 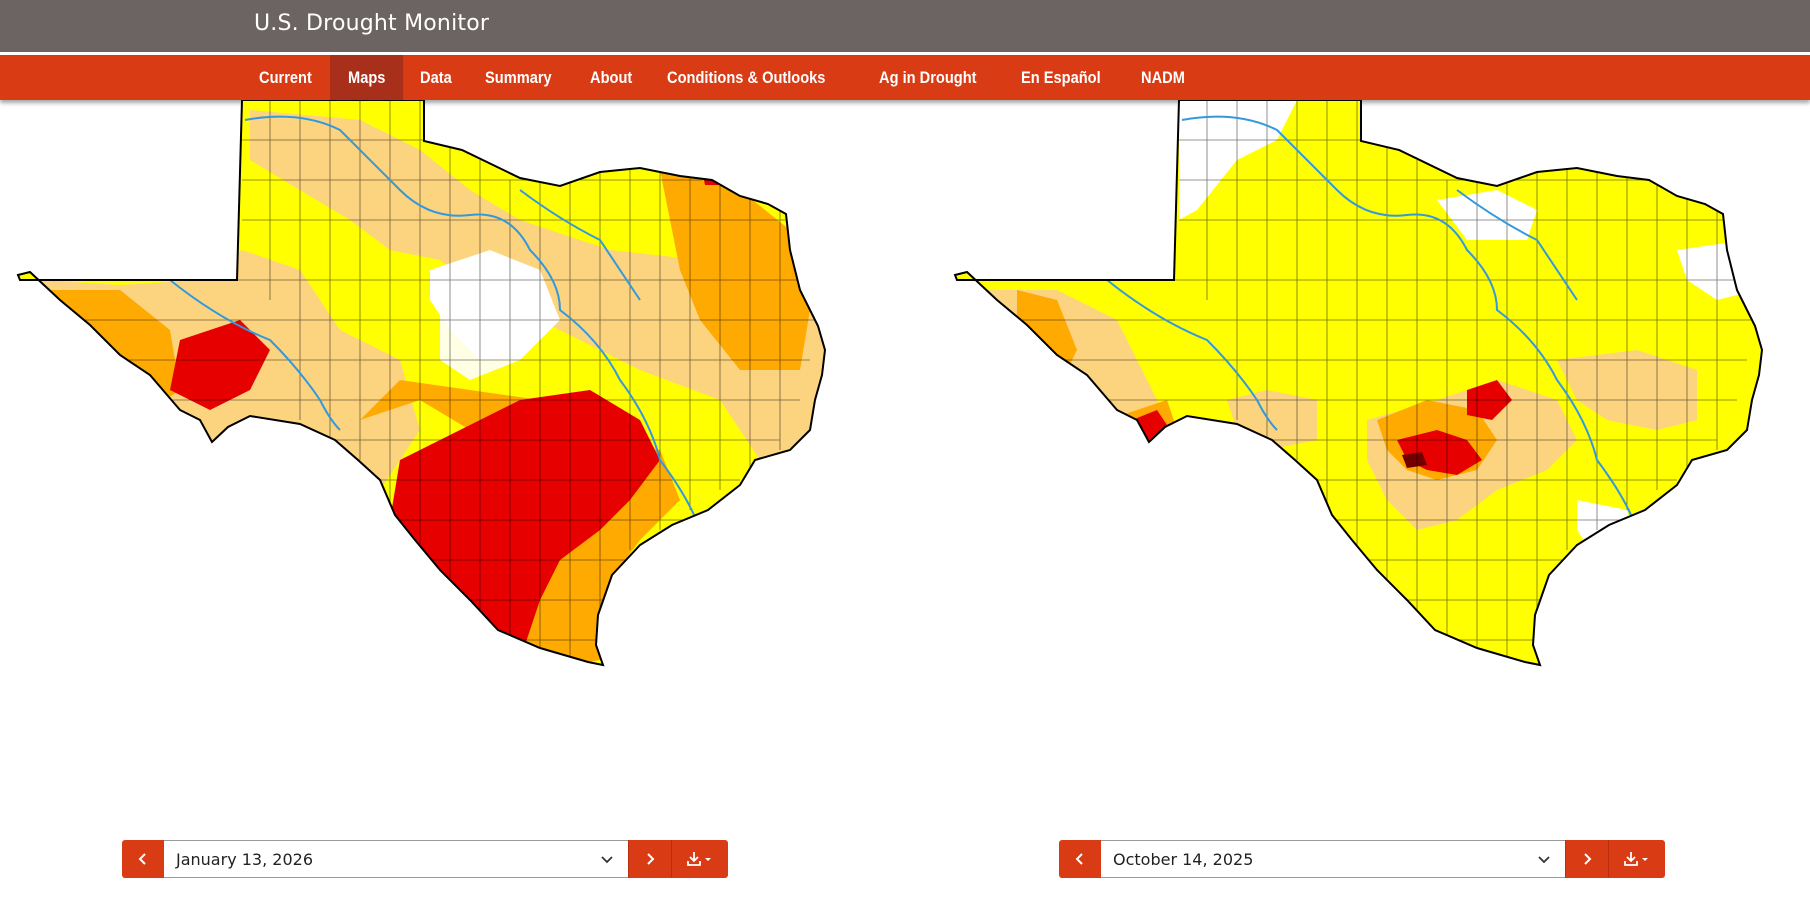 I want to click on nav-conditions-outlooks: Conditions & Outlooks, so click(x=746, y=77).